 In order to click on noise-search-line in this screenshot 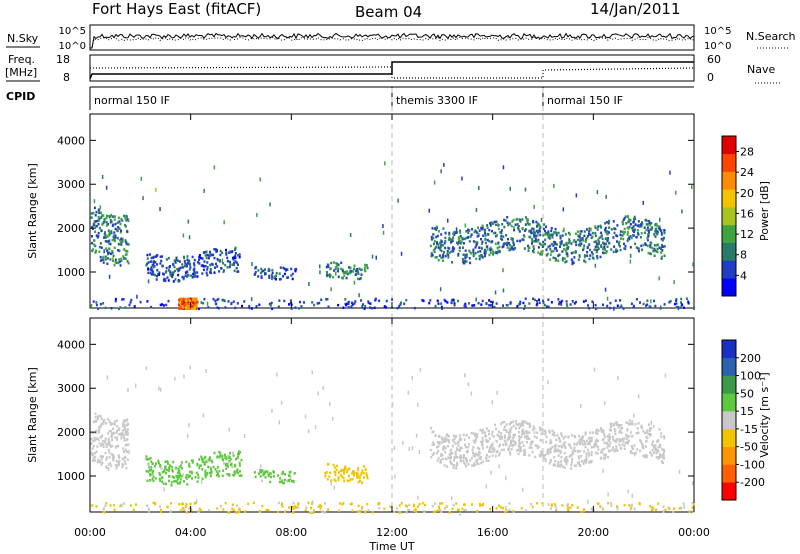, I will do `click(392, 42)`.